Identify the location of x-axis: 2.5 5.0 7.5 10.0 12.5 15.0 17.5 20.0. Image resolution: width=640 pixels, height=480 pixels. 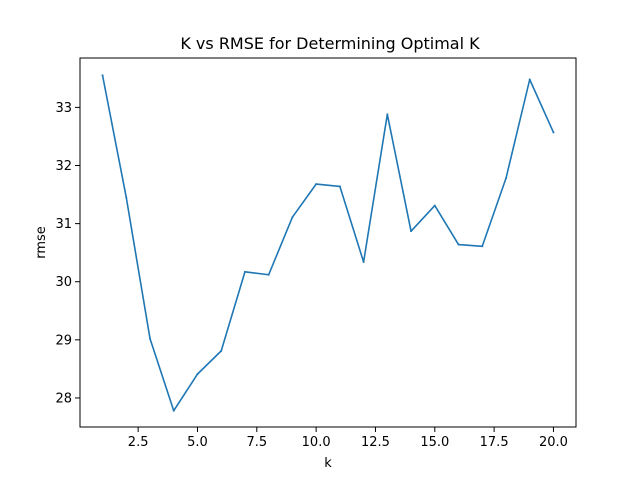
(348, 438).